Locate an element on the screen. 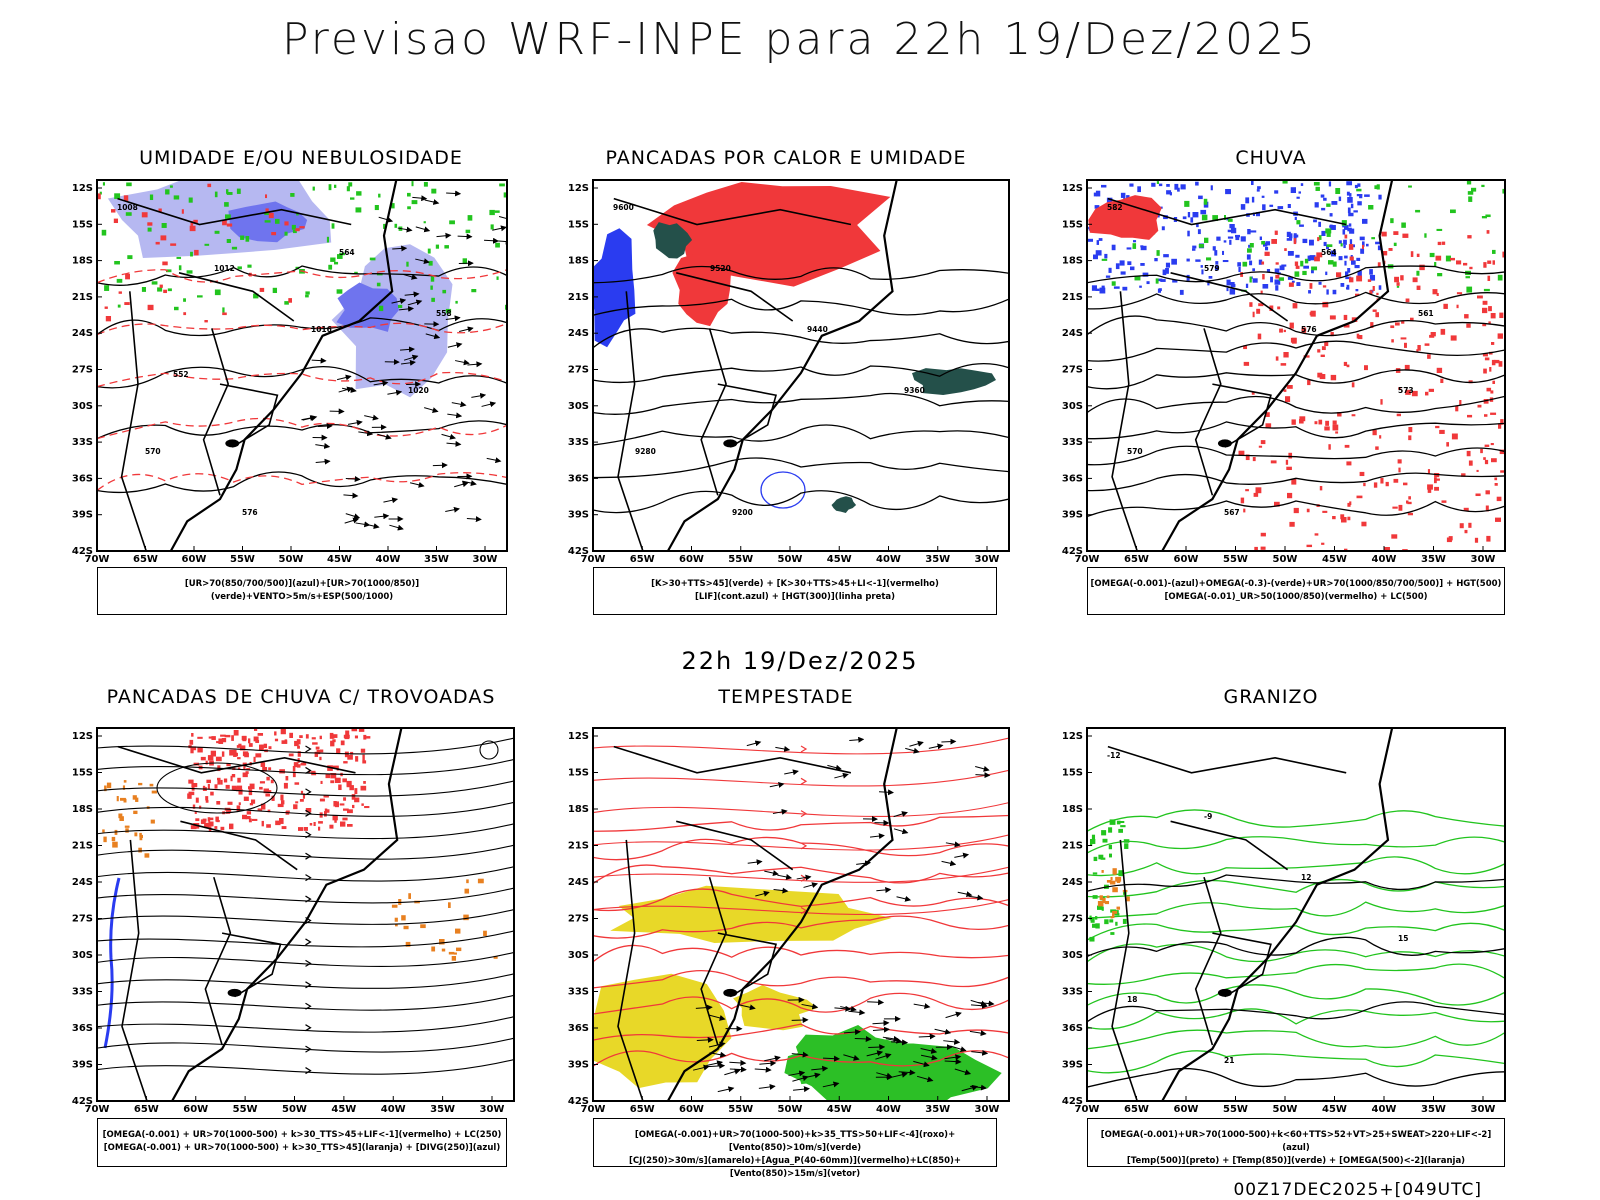  longitude-label: 30W is located at coordinates (492, 1109).